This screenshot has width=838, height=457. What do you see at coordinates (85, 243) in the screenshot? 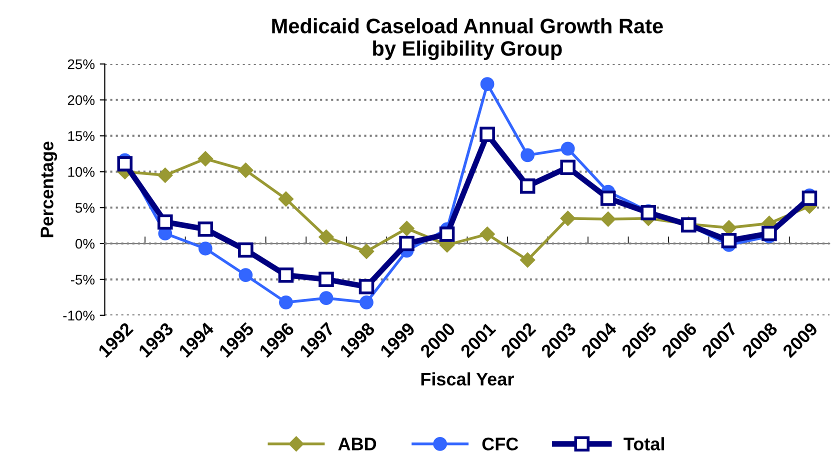
I see `y-tick-label: 0%` at bounding box center [85, 243].